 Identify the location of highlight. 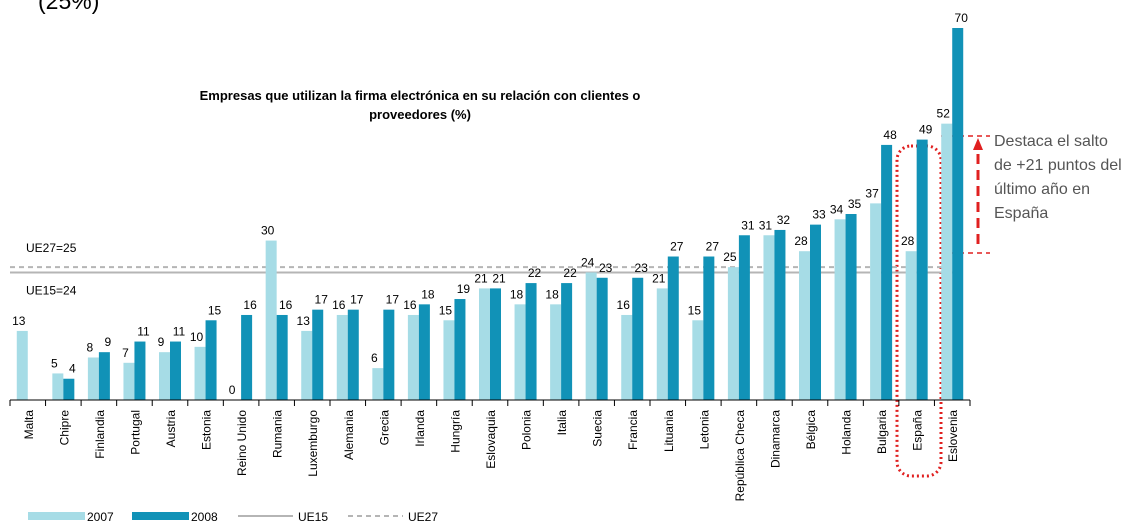
(919, 311).